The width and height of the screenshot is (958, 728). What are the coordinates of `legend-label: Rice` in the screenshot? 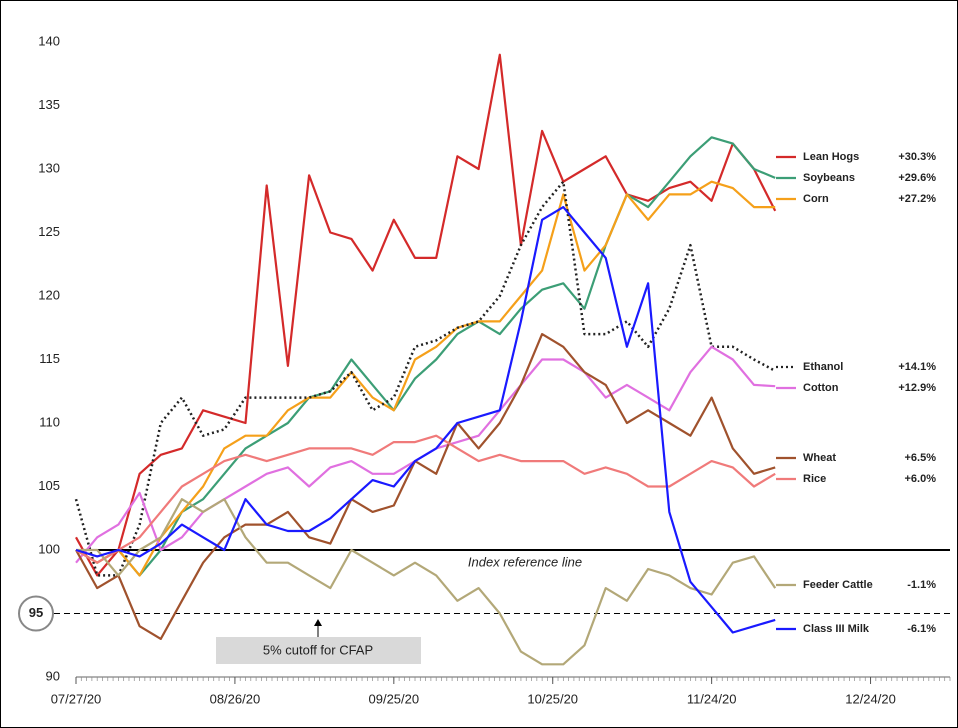 It's located at (814, 479).